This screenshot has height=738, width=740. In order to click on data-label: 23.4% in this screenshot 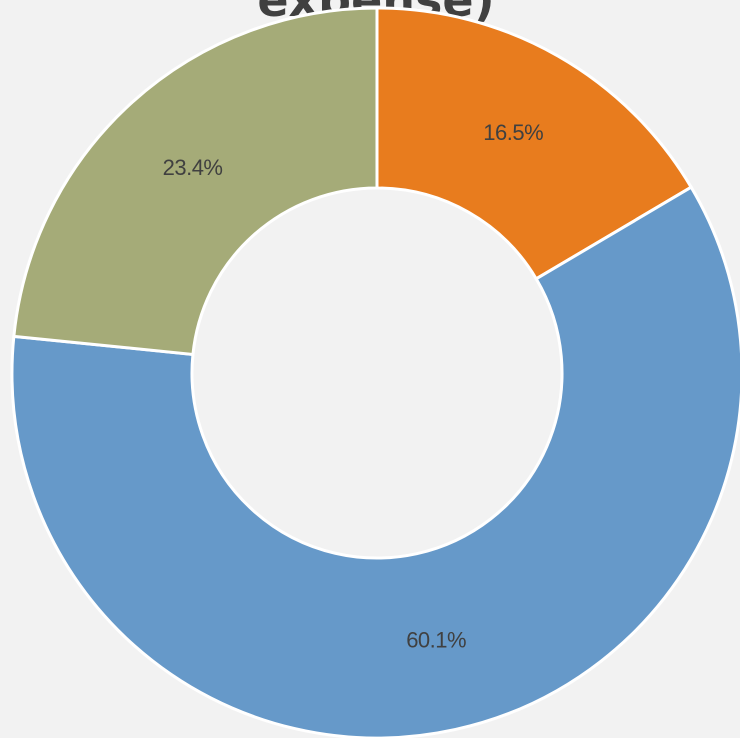, I will do `click(193, 167)`.